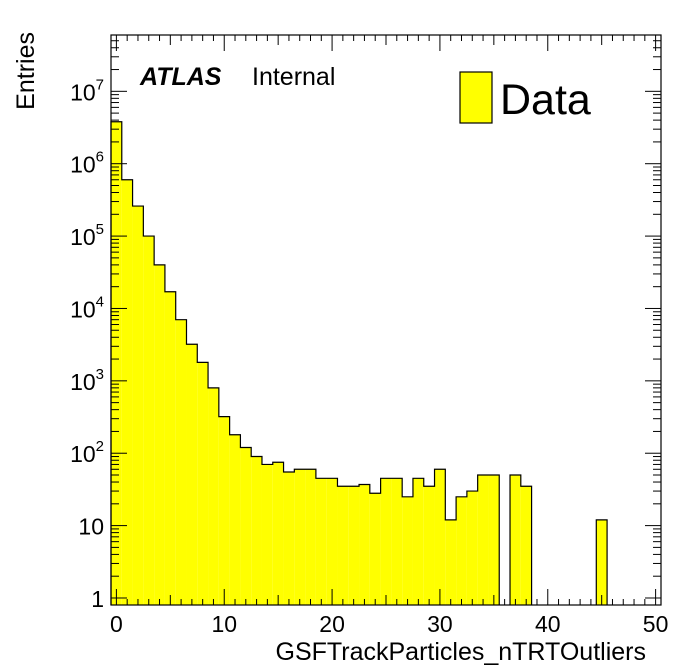 This screenshot has height=672, width=696. What do you see at coordinates (332, 624) in the screenshot?
I see `x-tick-label: 20` at bounding box center [332, 624].